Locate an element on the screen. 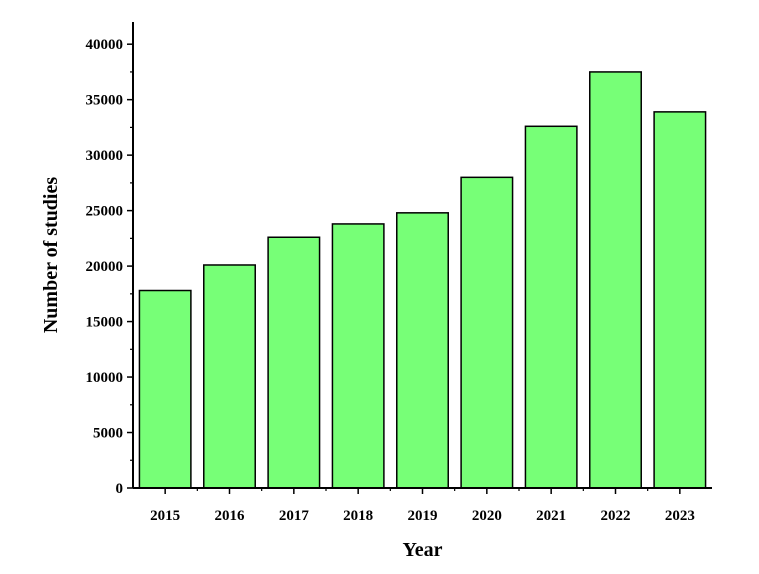  y-tick-label-20000: 20000 is located at coordinates (105, 267).